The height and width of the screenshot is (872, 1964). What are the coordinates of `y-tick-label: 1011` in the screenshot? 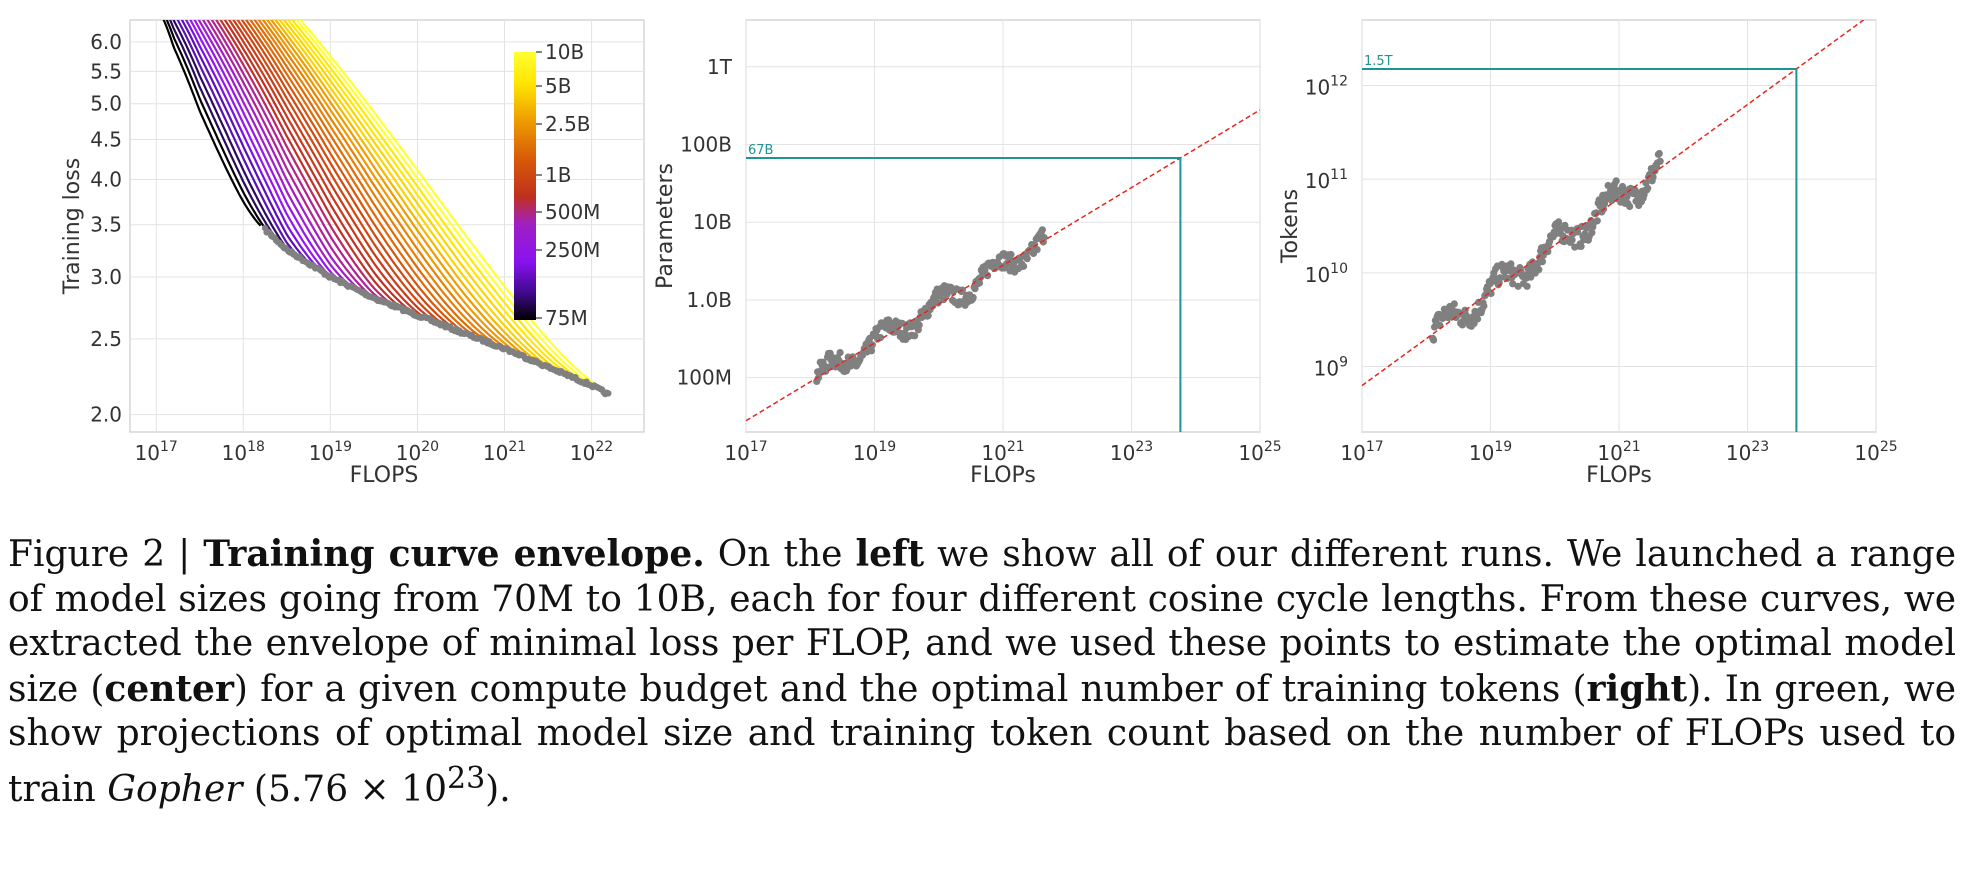 It's located at (1326, 180).